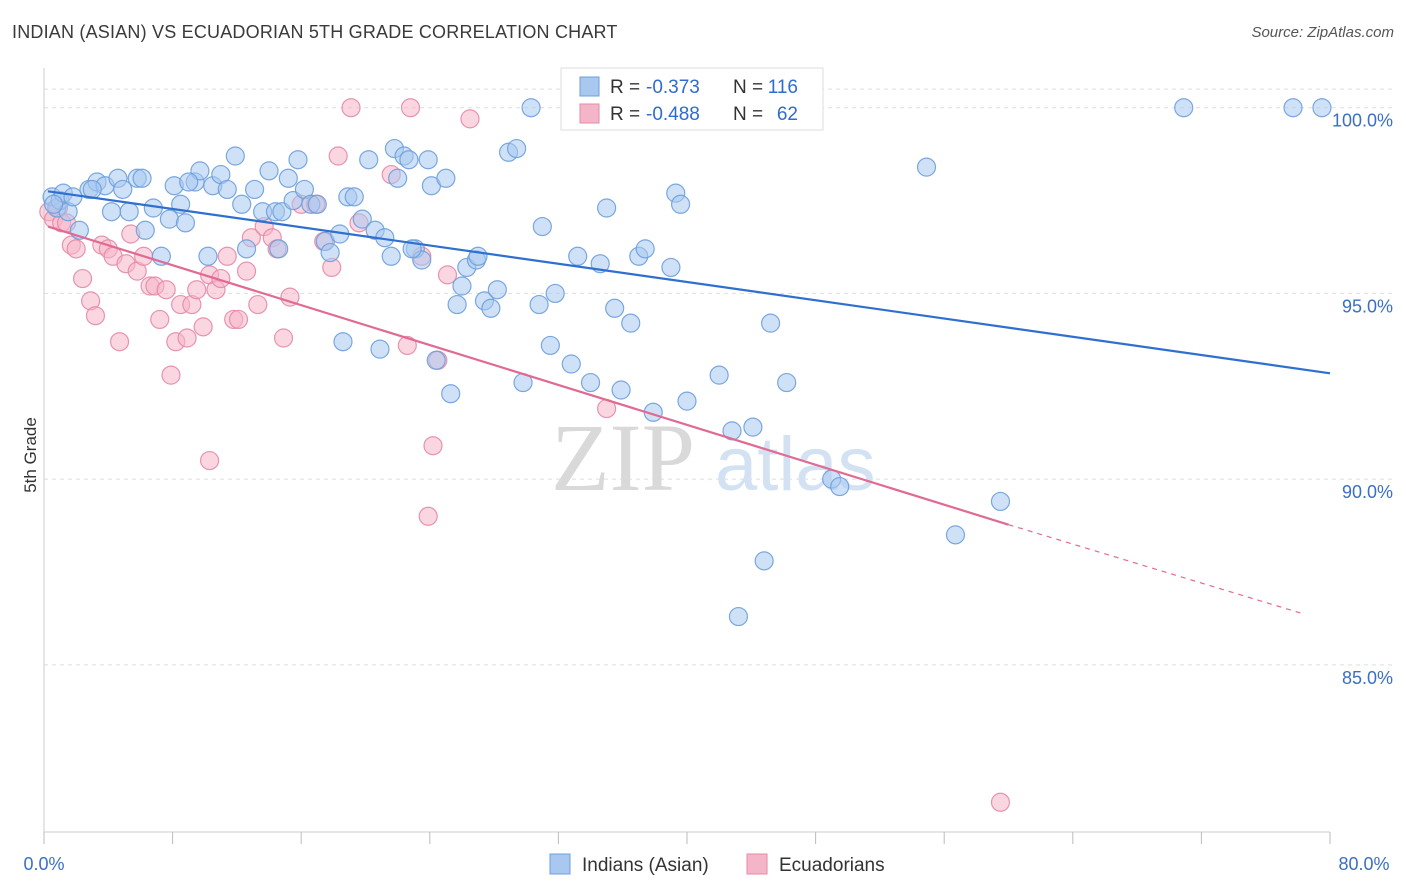 The width and height of the screenshot is (1406, 892). I want to click on legend-pink-n-label: N =, so click(748, 114).